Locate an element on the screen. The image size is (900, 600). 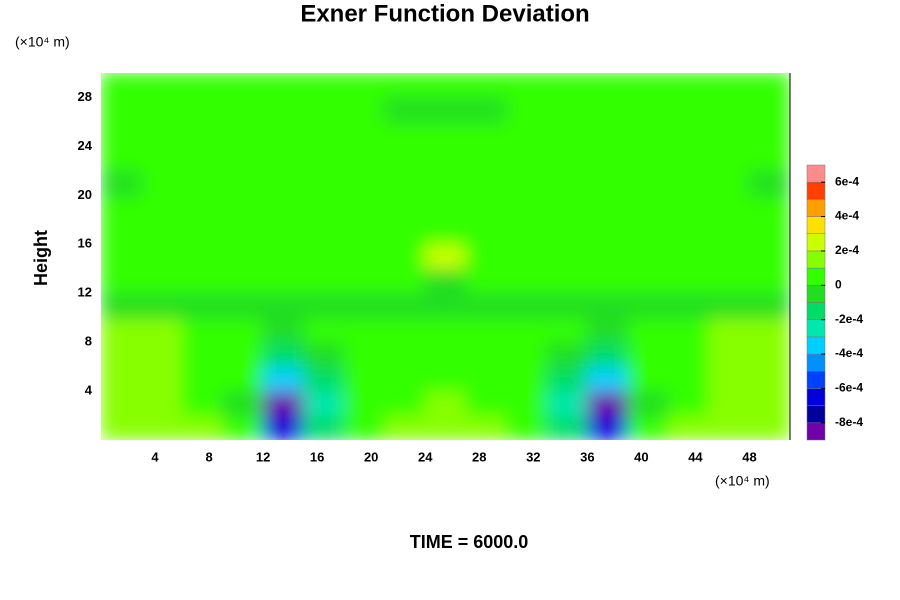
colorbar-tick-label: -8e-4 is located at coordinates (849, 422).